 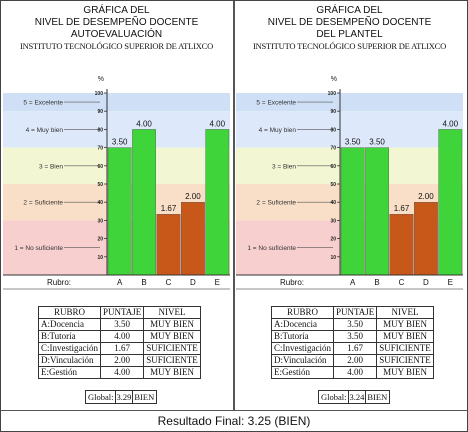 I want to click on x-tick-label: D, so click(x=426, y=282).